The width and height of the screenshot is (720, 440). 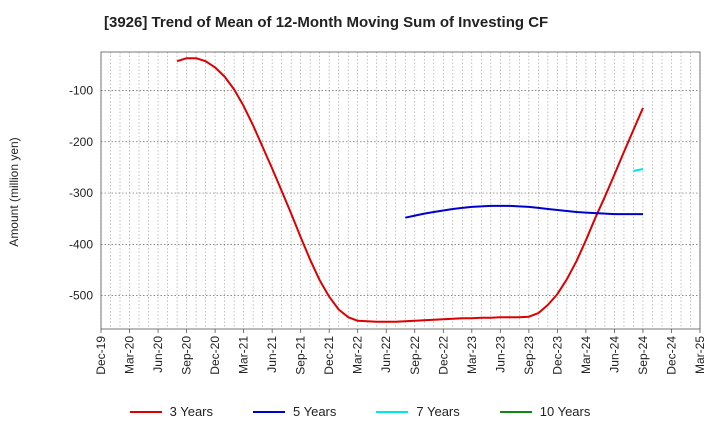 I want to click on legend-item: 10 Years, so click(x=545, y=411).